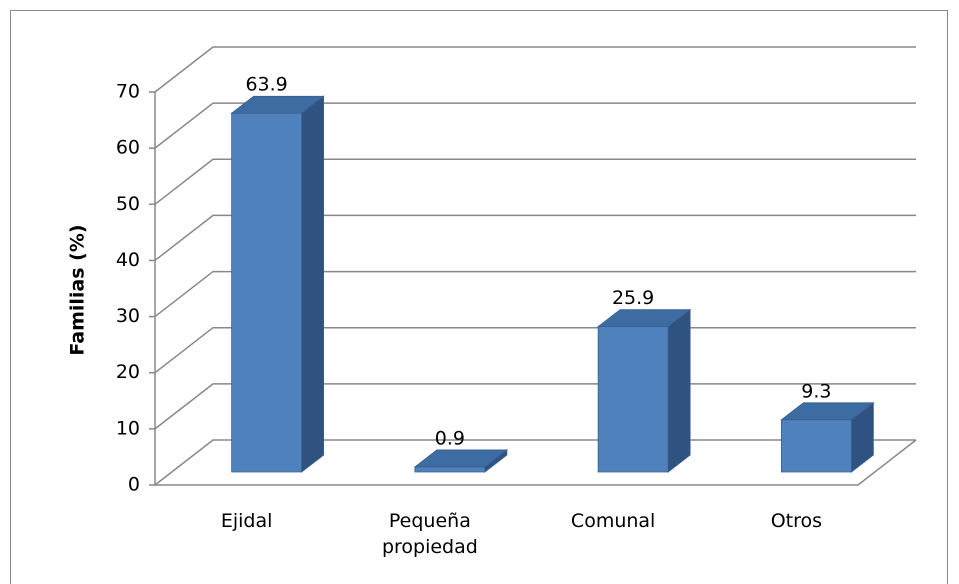  Describe the element at coordinates (536, 462) in the screenshot. I see `floor` at that location.